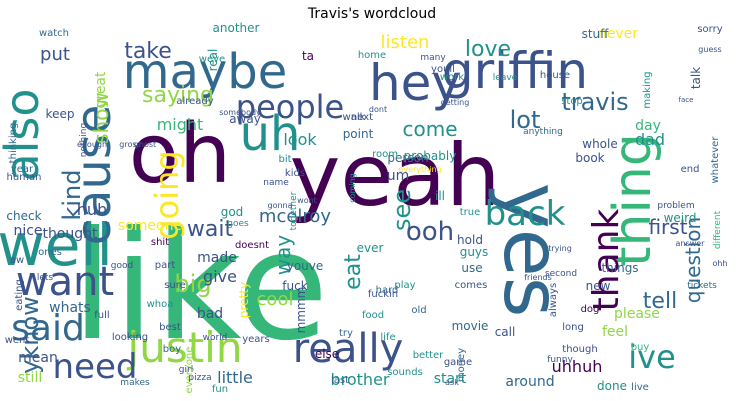 This screenshot has height=401, width=744. What do you see at coordinates (340, 380) in the screenshot?
I see `word-last: last` at bounding box center [340, 380].